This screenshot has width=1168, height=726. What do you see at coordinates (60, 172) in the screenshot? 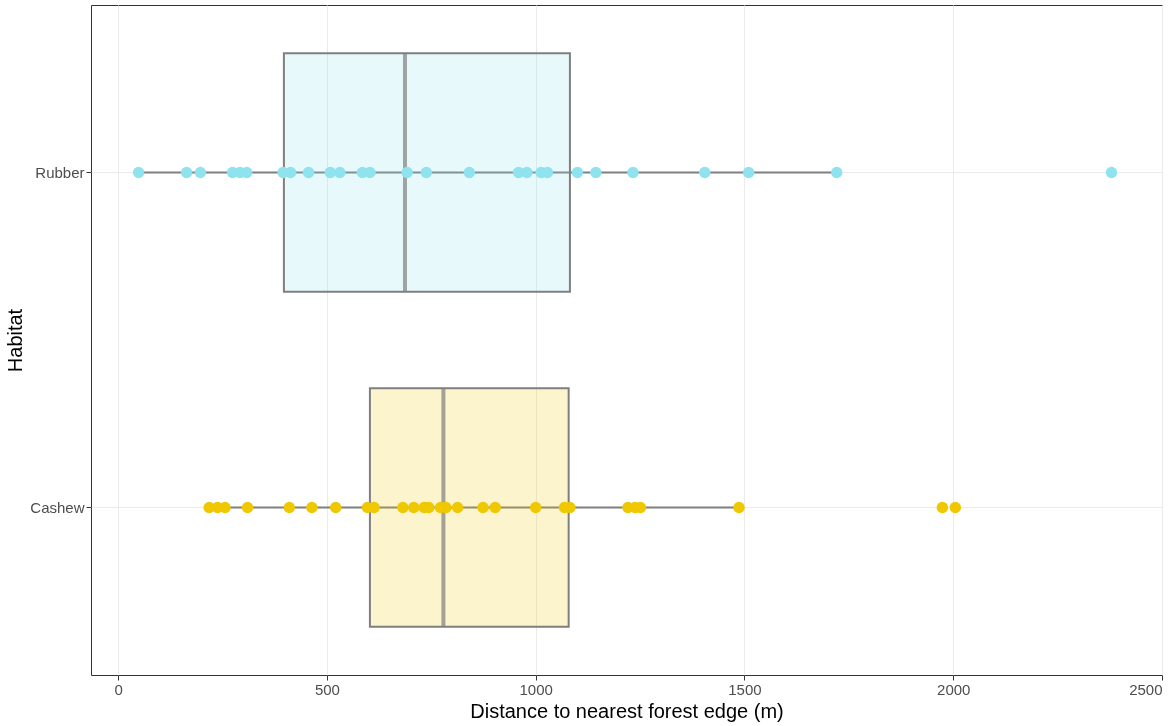
I see `y-tick-label: Rubber` at bounding box center [60, 172].